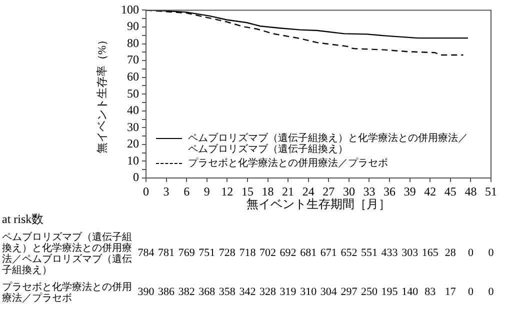 The height and width of the screenshot is (316, 505). I want to click on y-tick-label: 80, so click(133, 43).